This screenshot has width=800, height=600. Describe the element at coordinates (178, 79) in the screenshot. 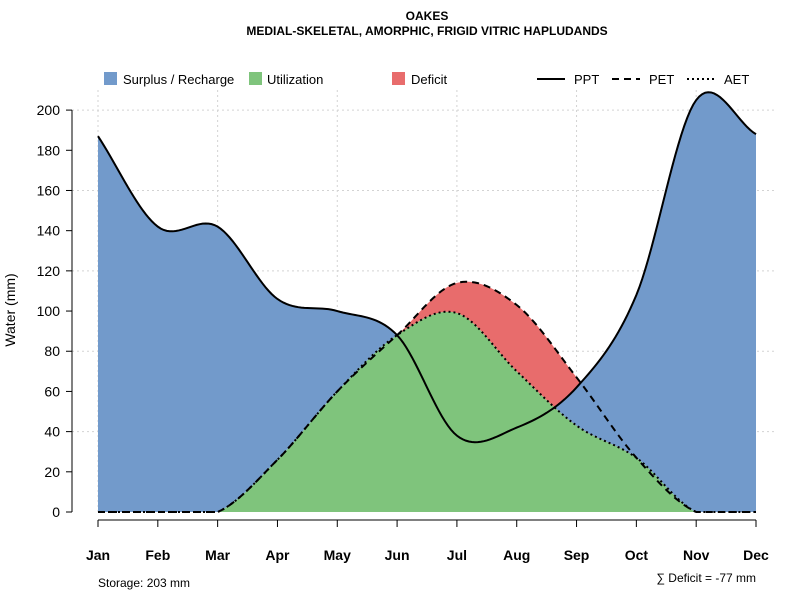

I see `legend-label-surplus: Surplus / Recharge` at that location.